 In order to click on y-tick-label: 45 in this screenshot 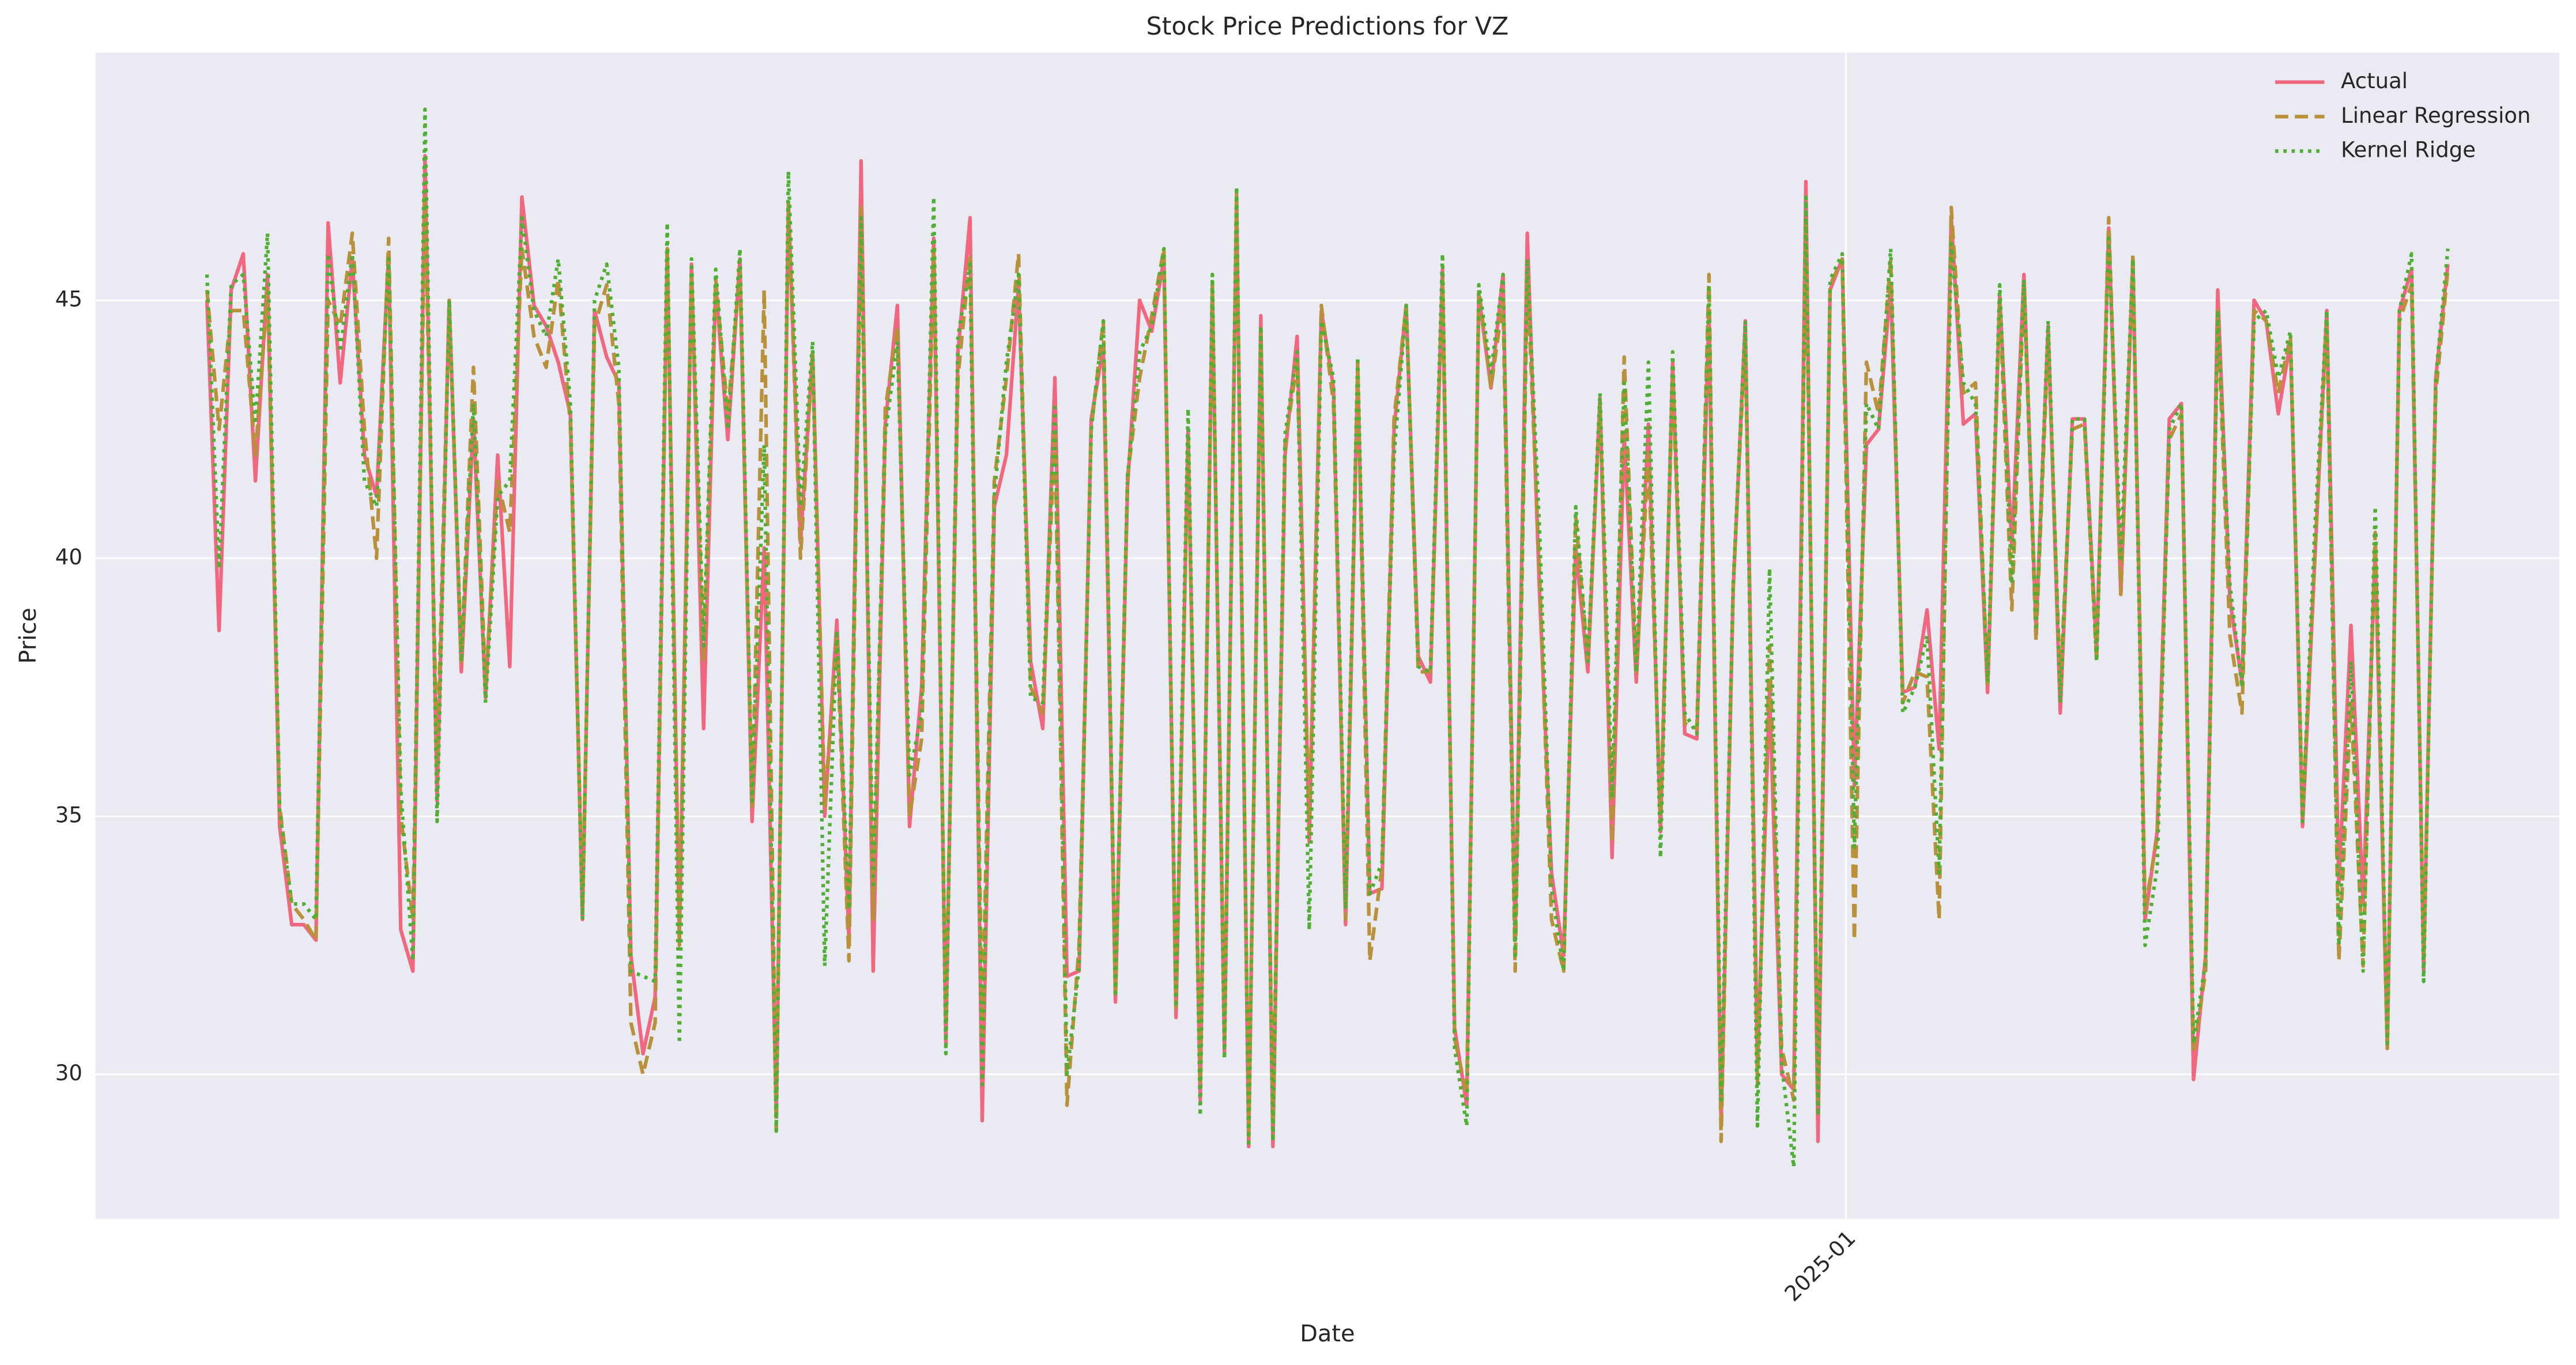, I will do `click(68, 298)`.